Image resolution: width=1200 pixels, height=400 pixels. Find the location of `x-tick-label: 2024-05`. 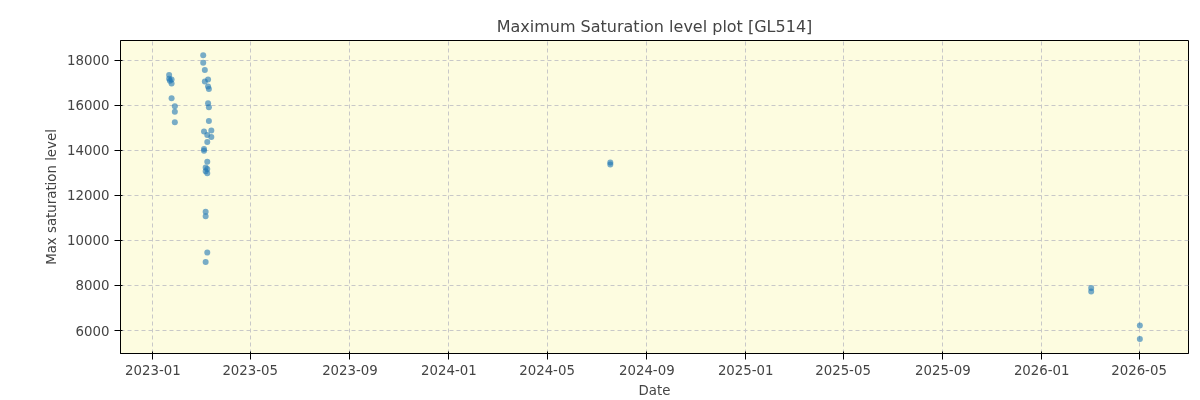

x-tick-label: 2024-05 is located at coordinates (547, 370).